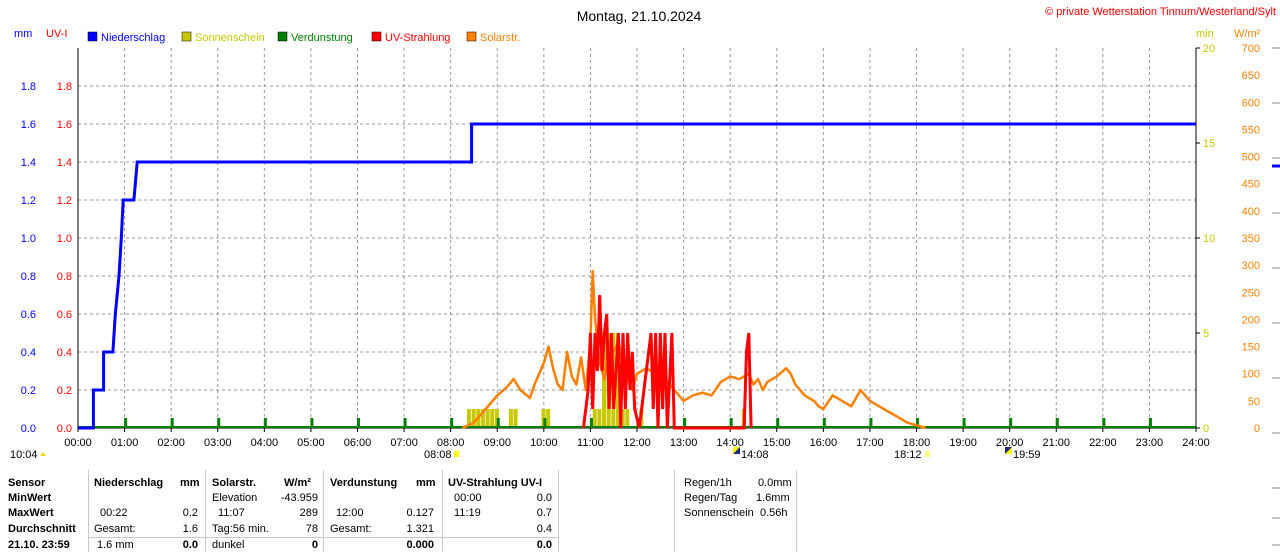 This screenshot has width=1280, height=552. I want to click on y-tick-label-mm: 0.0, so click(28, 429).